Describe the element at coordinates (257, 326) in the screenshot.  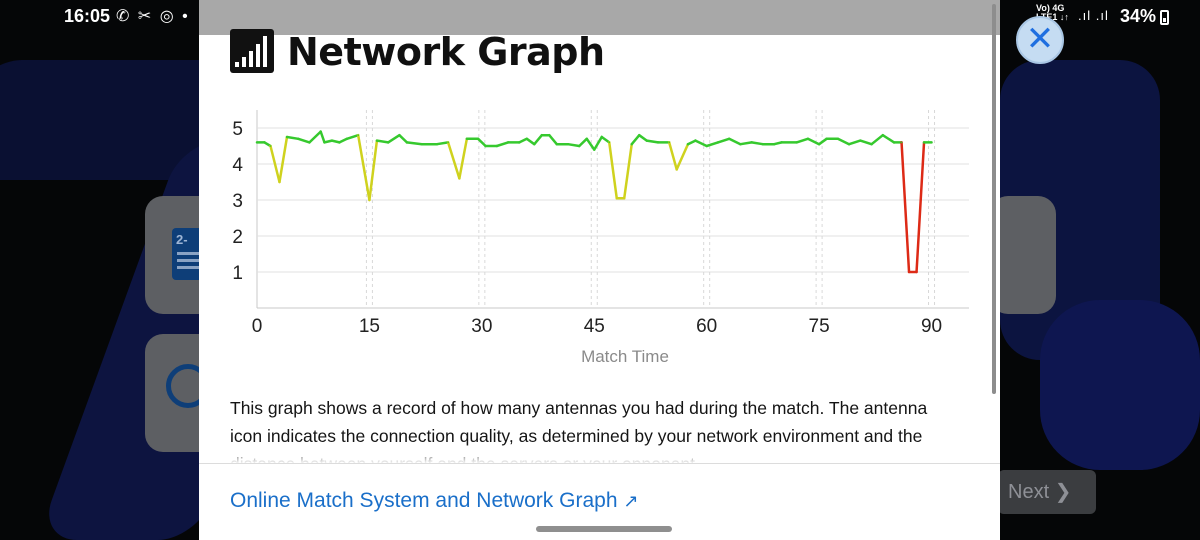
I see `x-tick-label: 0` at that location.